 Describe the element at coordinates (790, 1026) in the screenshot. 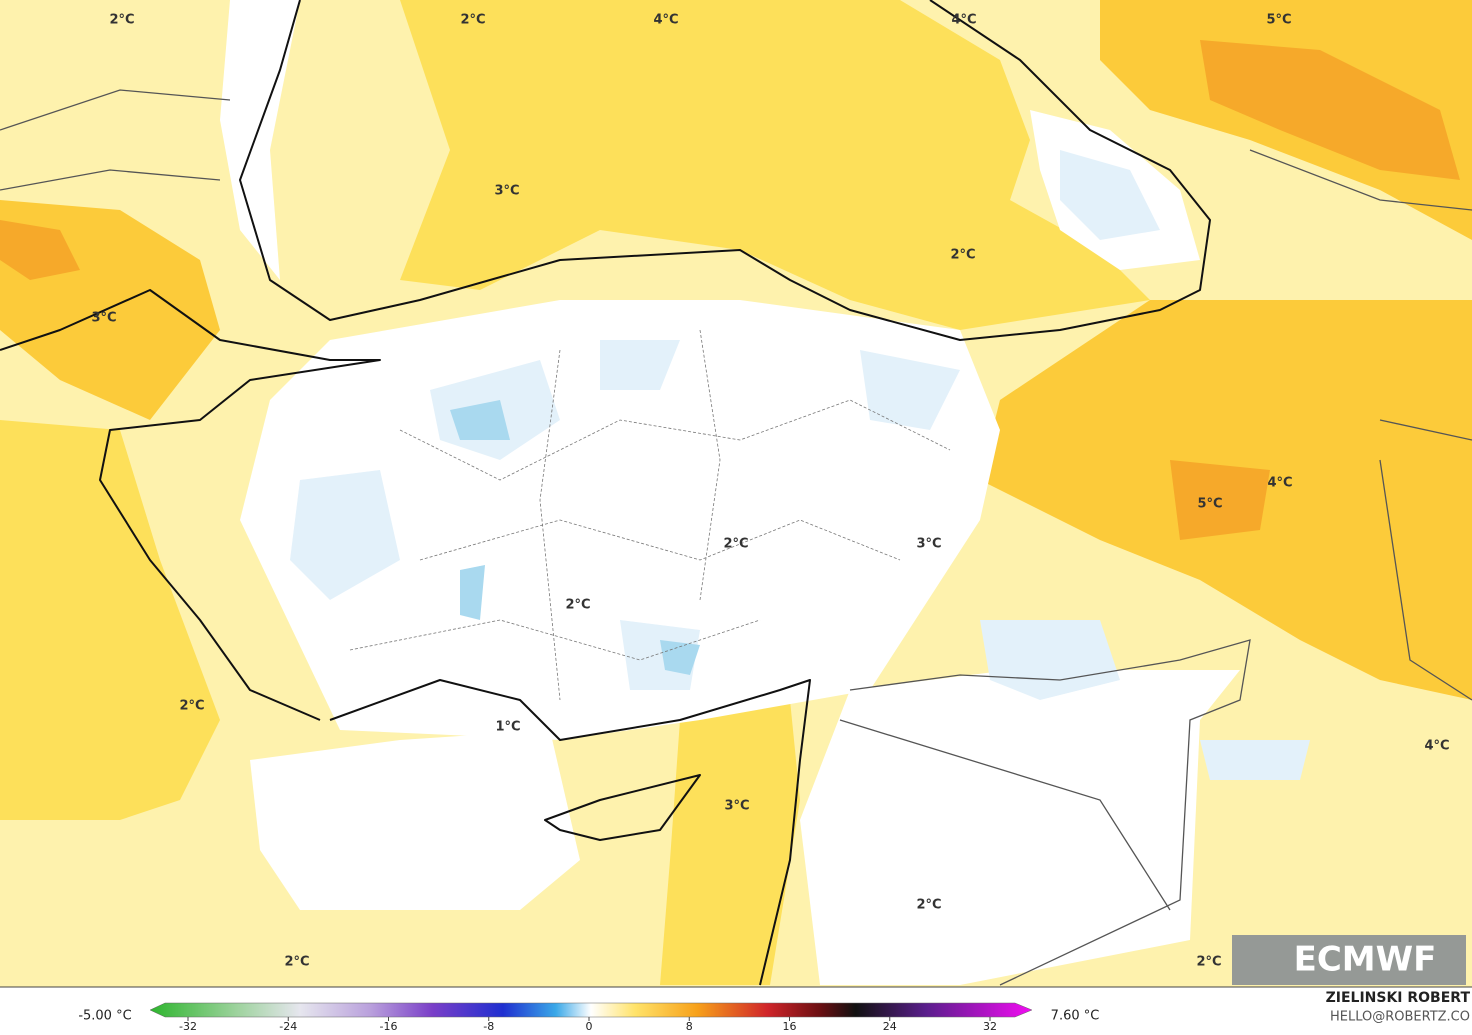

I see `colorbar-tick-label: 16` at that location.